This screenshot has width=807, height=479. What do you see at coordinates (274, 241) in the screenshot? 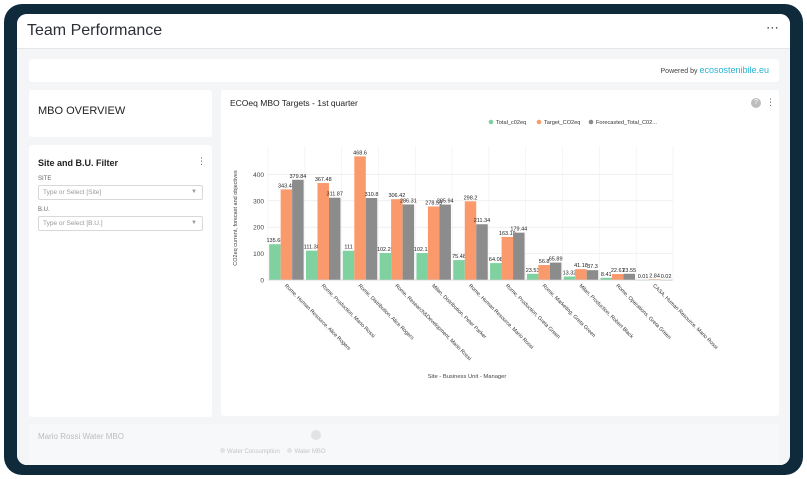
I see `data-label: 135.68` at bounding box center [274, 241].